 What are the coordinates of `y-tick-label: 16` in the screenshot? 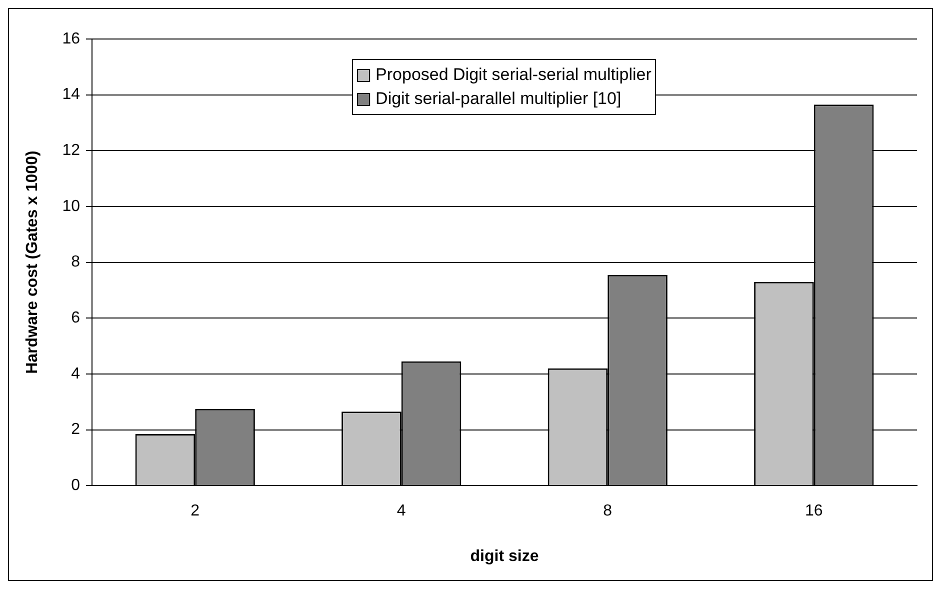 It's located at (71, 39).